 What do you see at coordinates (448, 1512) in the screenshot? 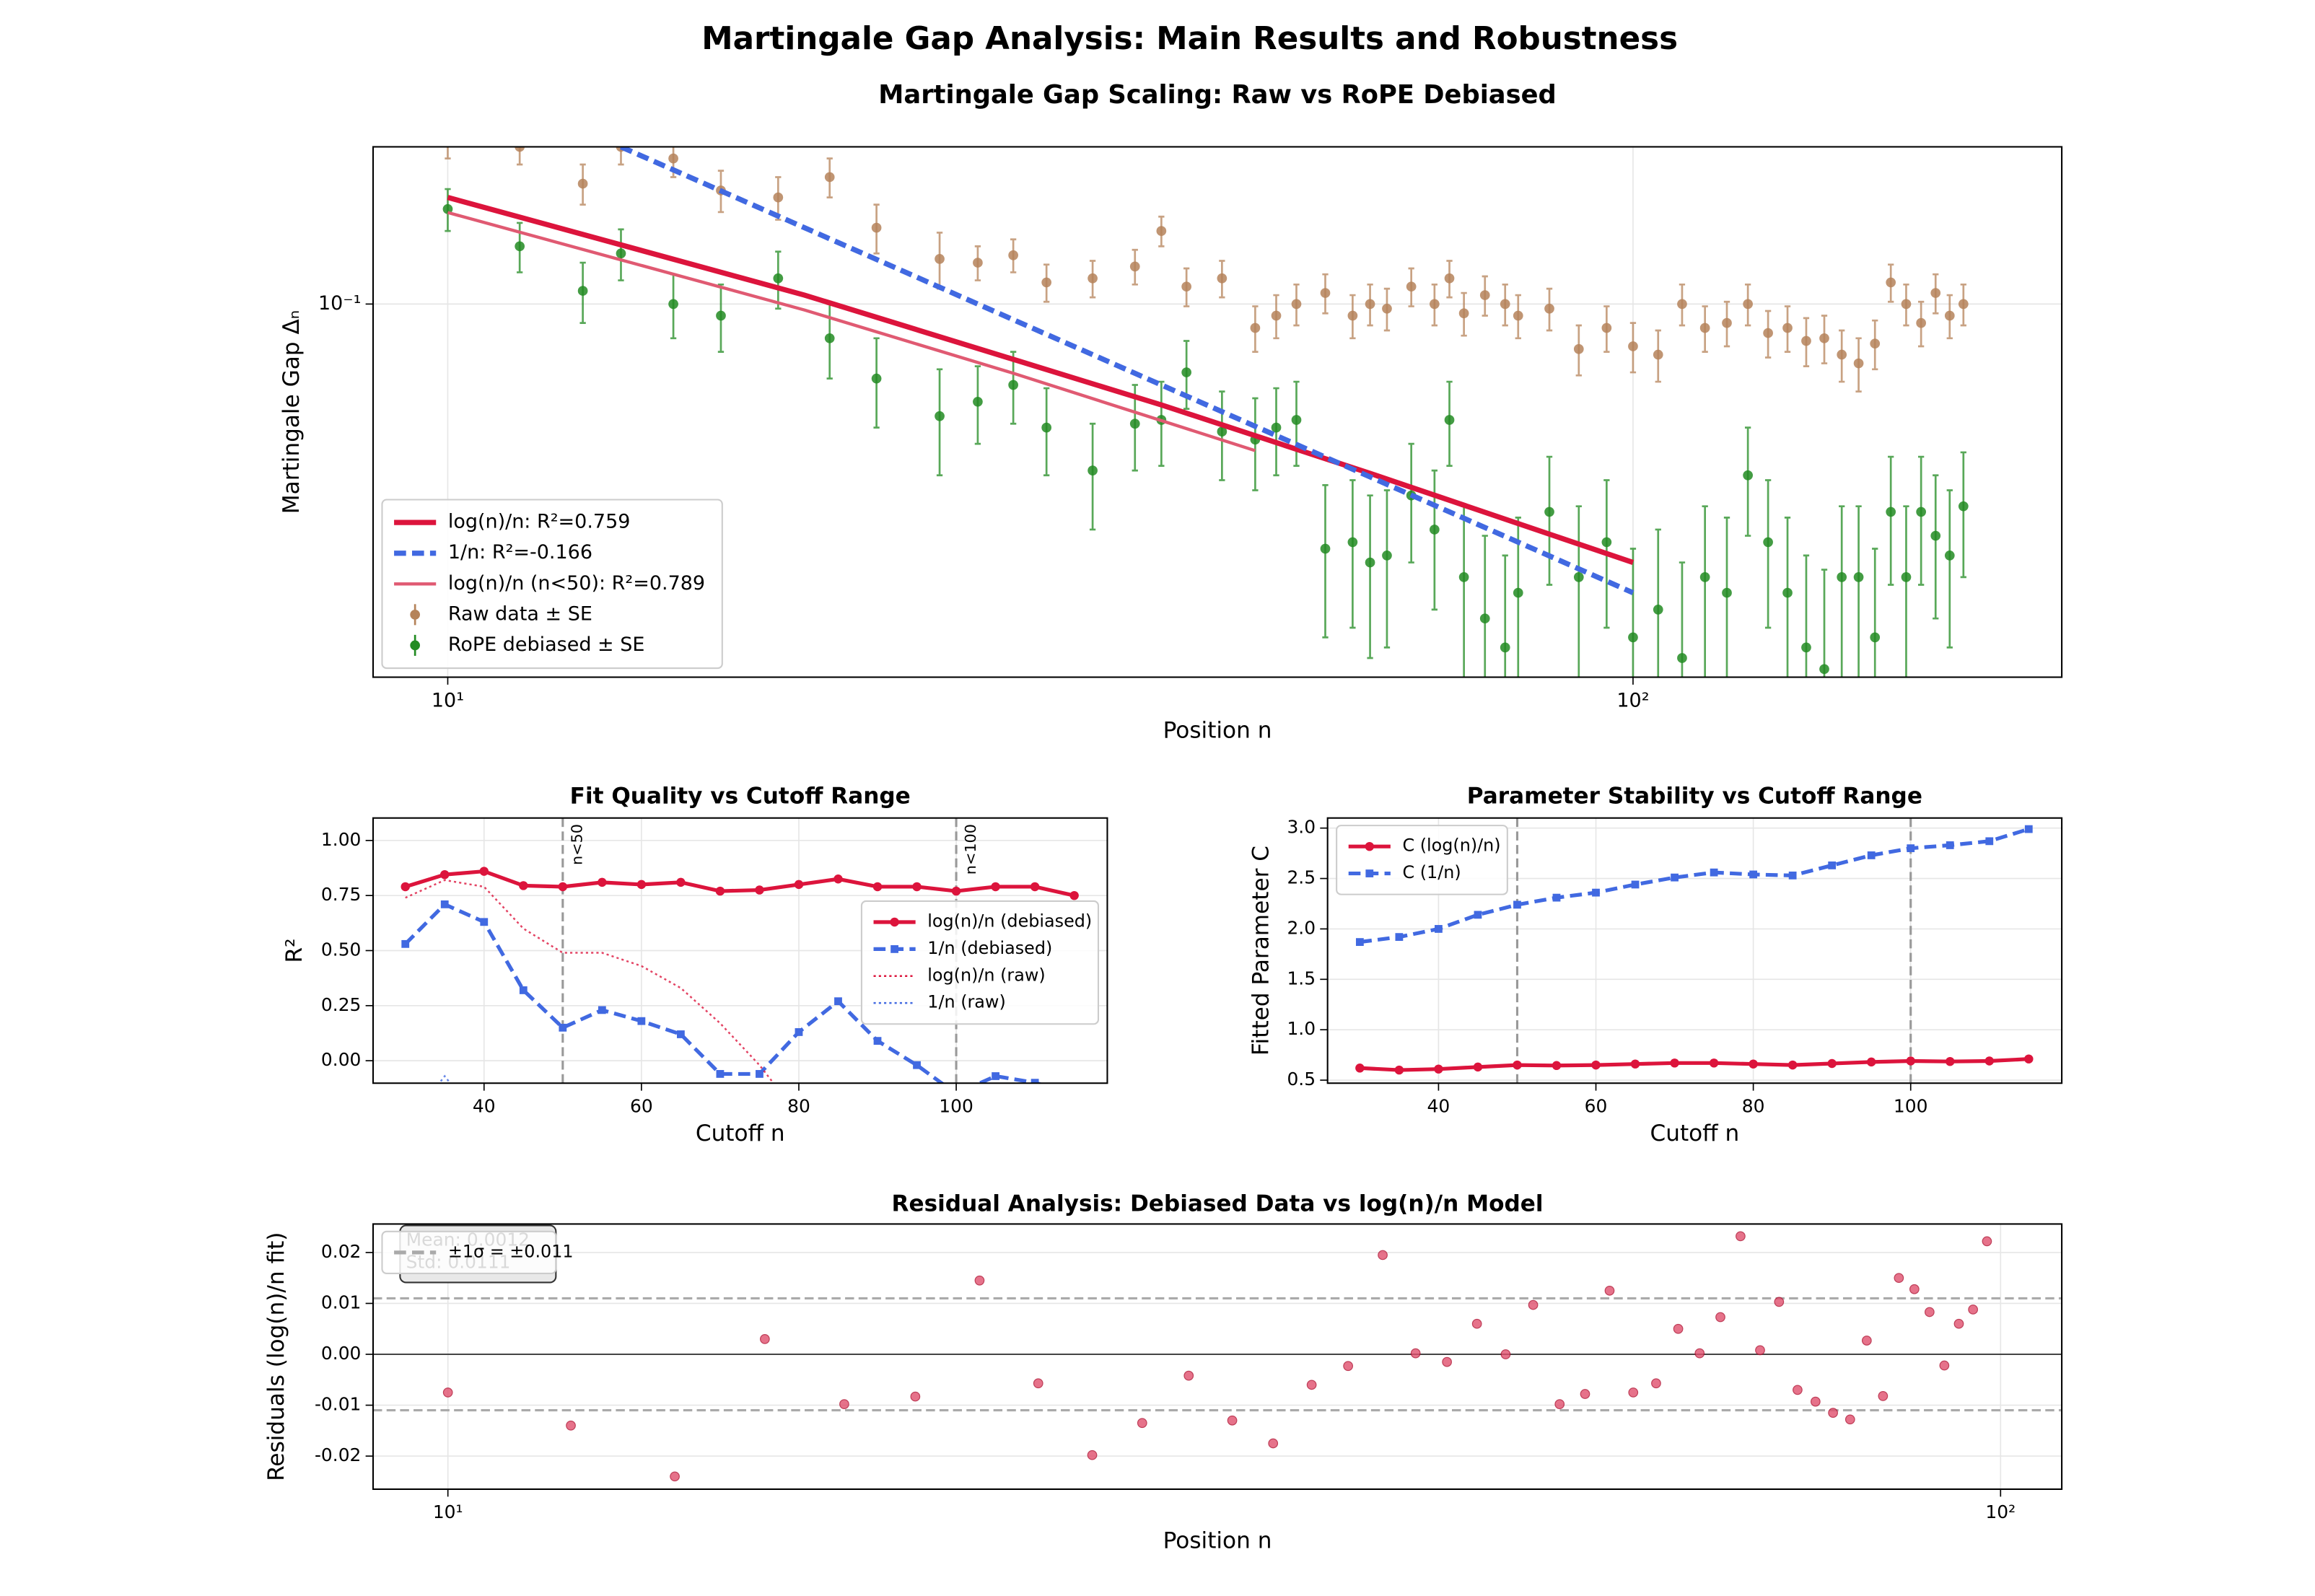
I see `x-tick-label: 10¹` at bounding box center [448, 1512].